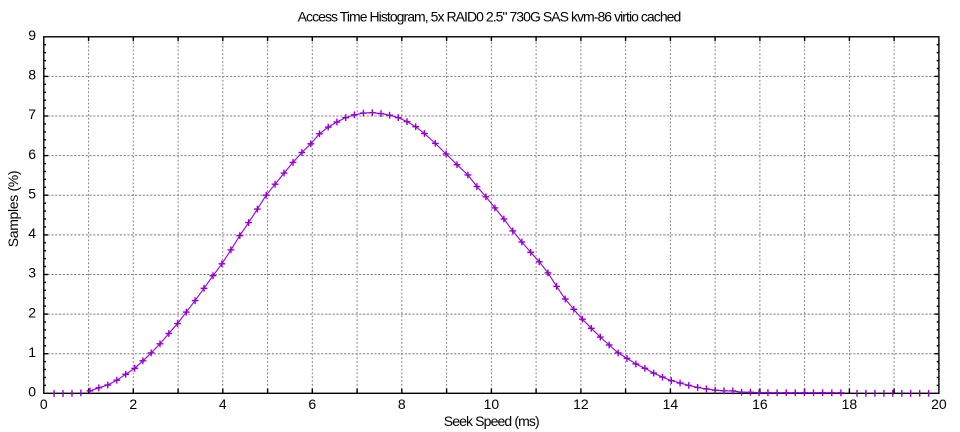 This screenshot has width=960, height=432. Describe the element at coordinates (492, 404) in the screenshot. I see `svg-text: 10` at that location.